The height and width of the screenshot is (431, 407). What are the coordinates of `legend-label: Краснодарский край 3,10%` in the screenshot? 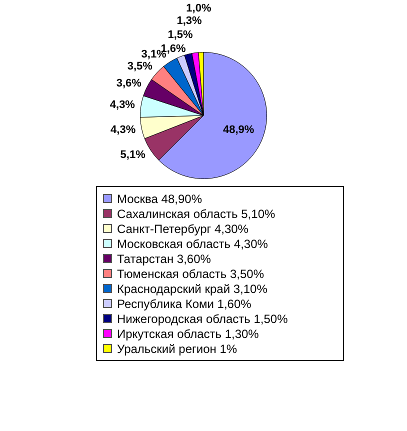 It's located at (192, 288).